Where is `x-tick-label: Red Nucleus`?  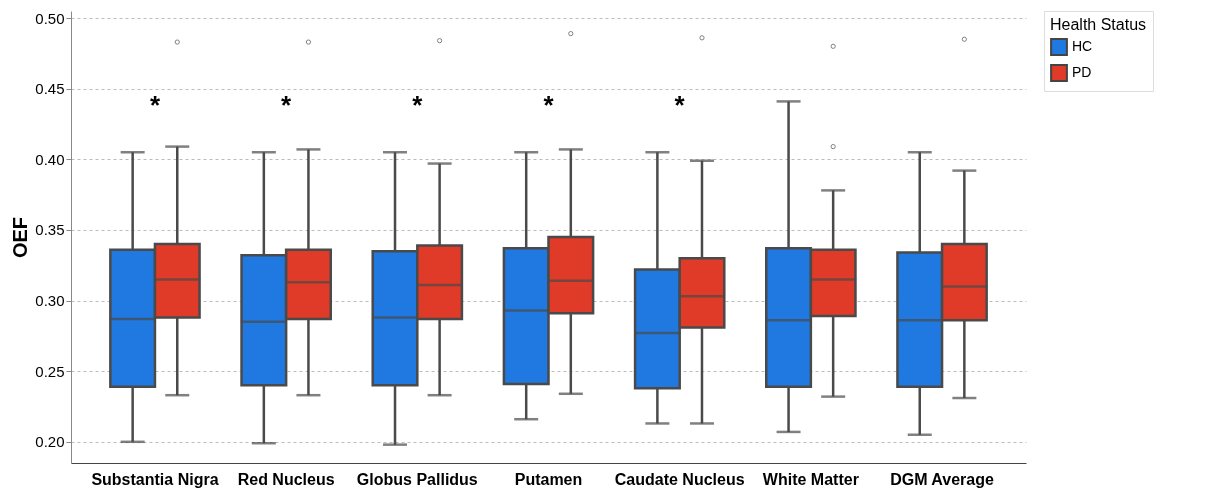 x-tick-label: Red Nucleus is located at coordinates (286, 479).